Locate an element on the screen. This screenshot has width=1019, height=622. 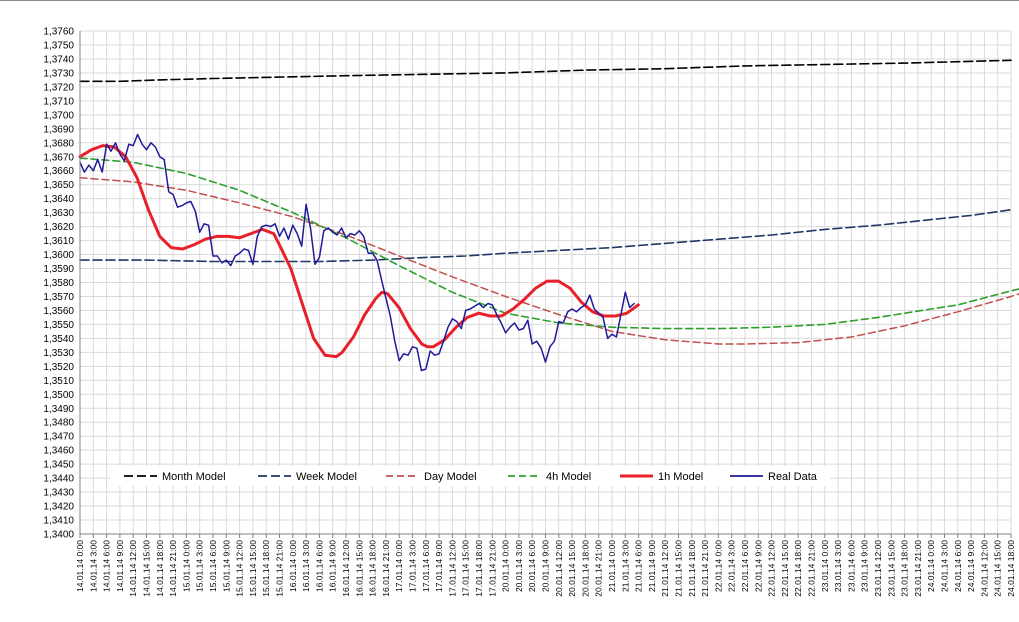
x-tick-label: 17.01.14 3:00 is located at coordinates (413, 566).